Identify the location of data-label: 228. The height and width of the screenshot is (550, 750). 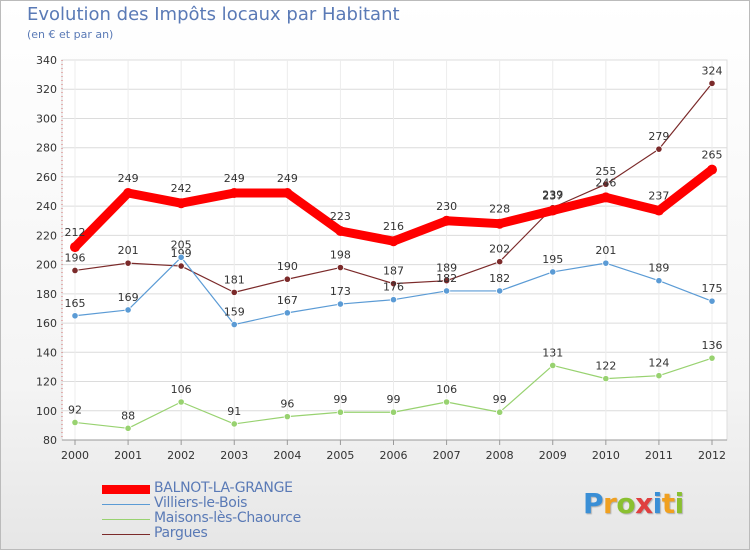
(499, 209).